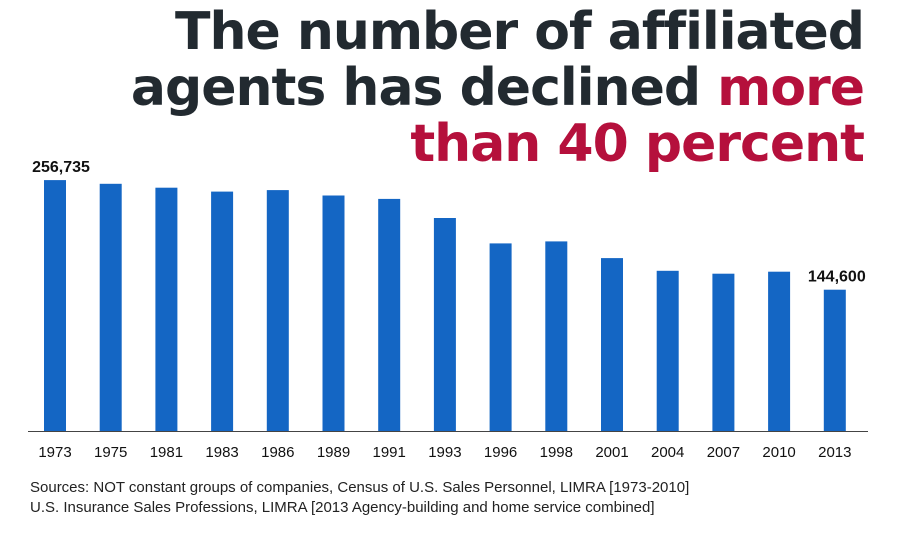 This screenshot has height=537, width=900. What do you see at coordinates (519, 32) in the screenshot?
I see `title-line-1: The number of affiliated` at bounding box center [519, 32].